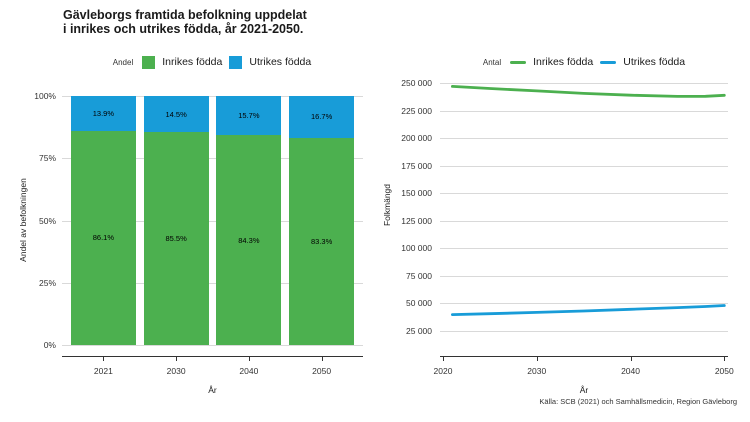 This screenshot has width=750, height=422. Describe the element at coordinates (23, 220) in the screenshot. I see `bar-chart-y-axis-title: Andel av befolkningen` at that location.